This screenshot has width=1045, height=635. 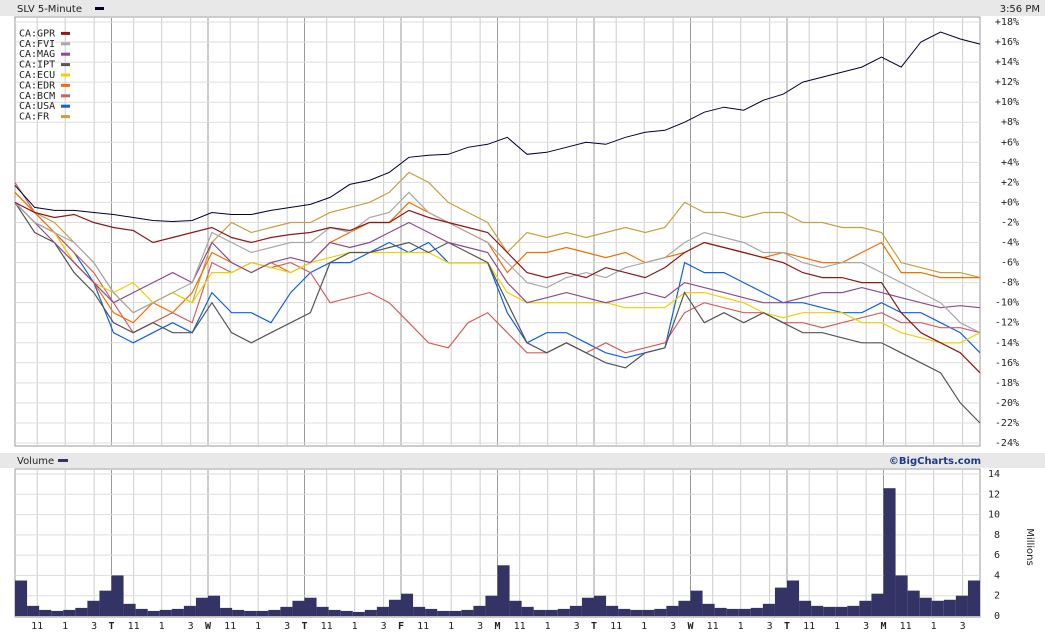 I want to click on y-tick-label: -16%, so click(x=1007, y=363).